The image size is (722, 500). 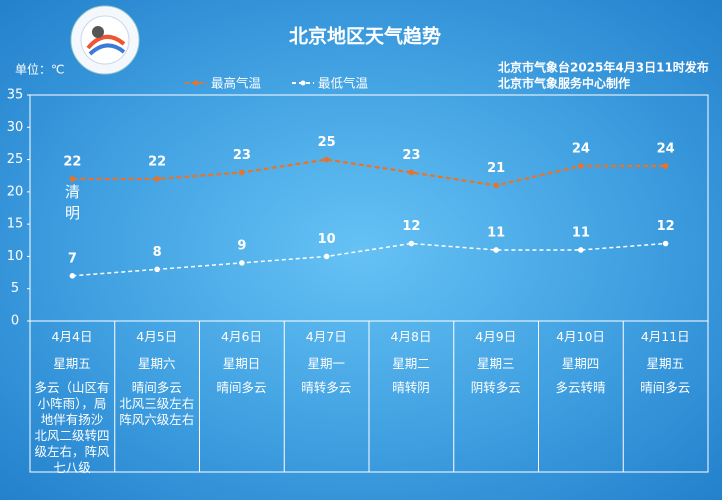 I want to click on value-label: 21, so click(x=496, y=168).